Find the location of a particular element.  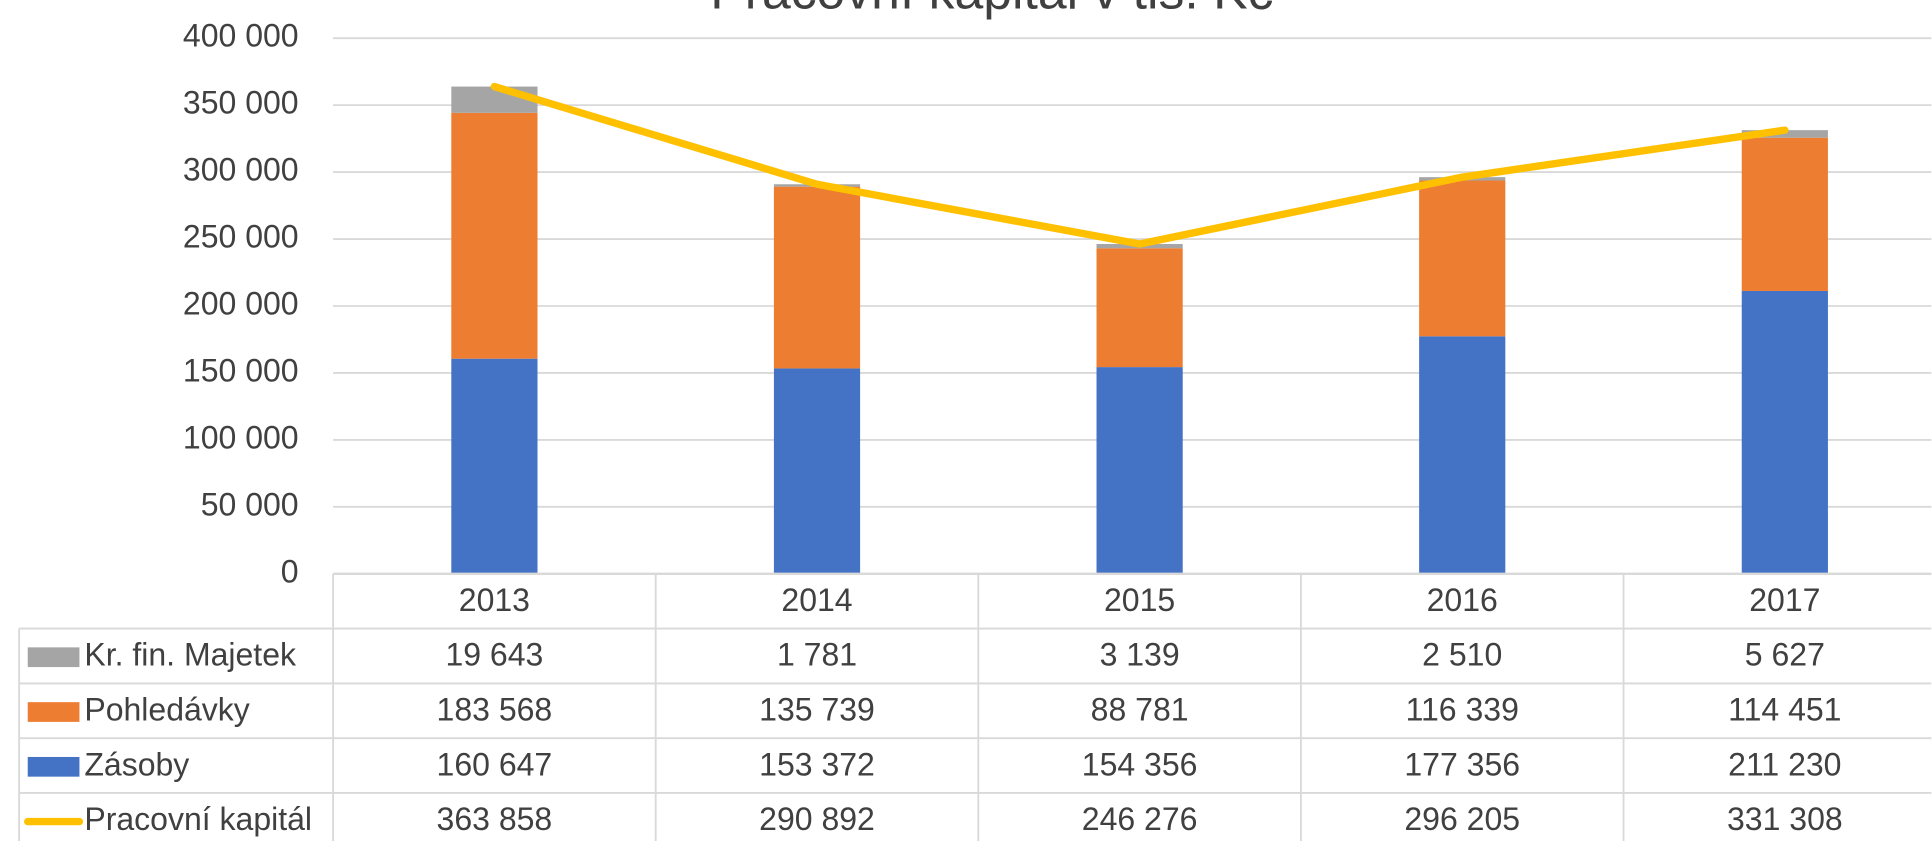

table-value: 135 739 is located at coordinates (817, 709).